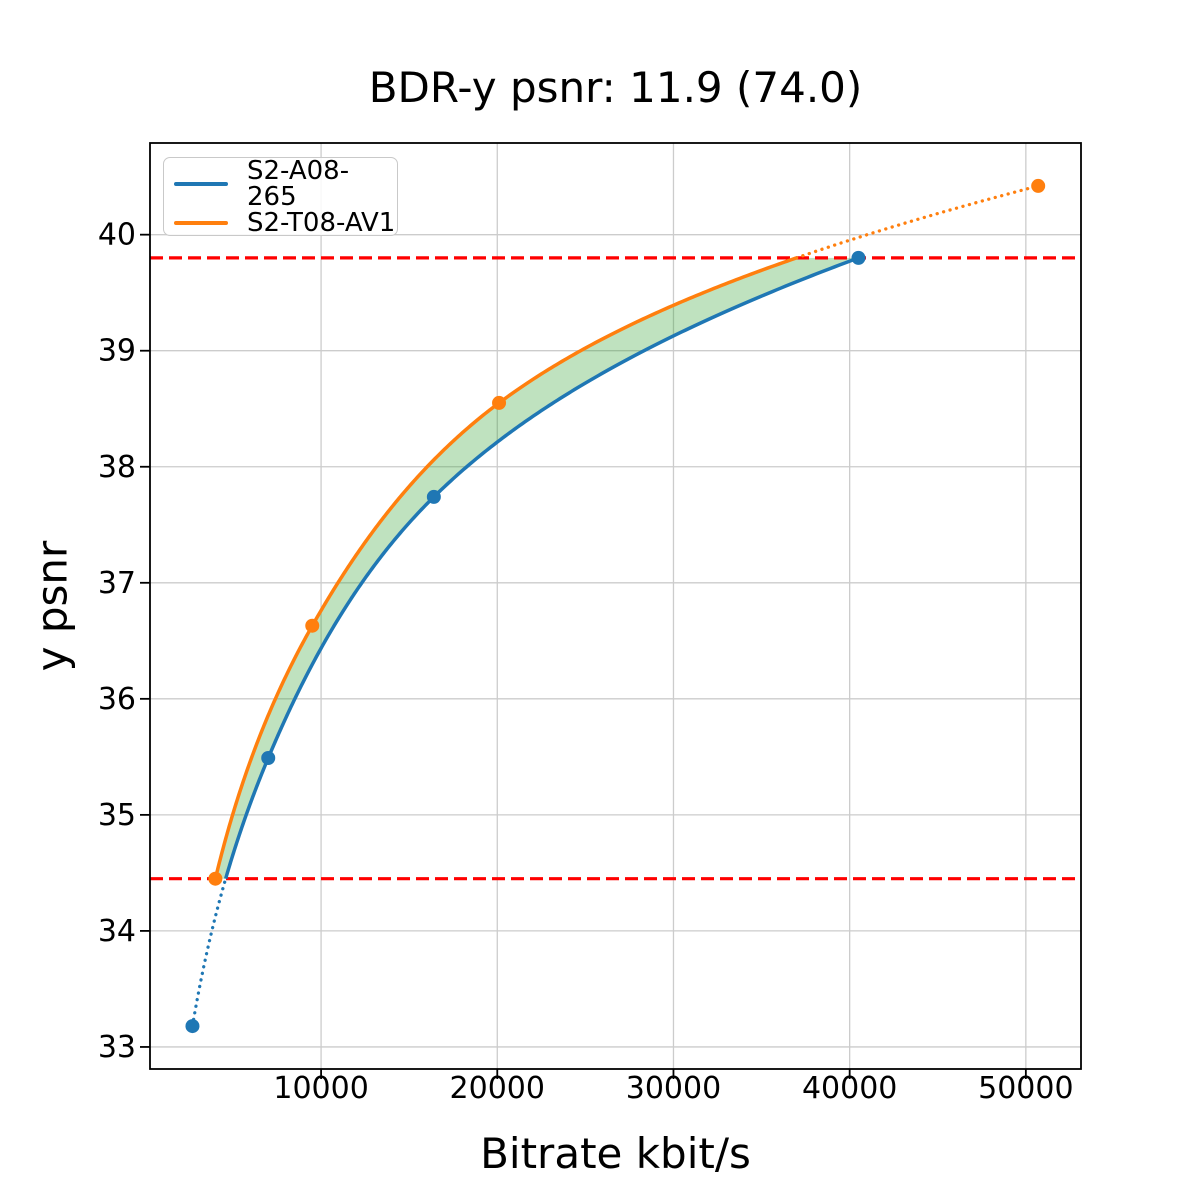  I want to click on y-tick-label-33: 33, so click(117, 1047).